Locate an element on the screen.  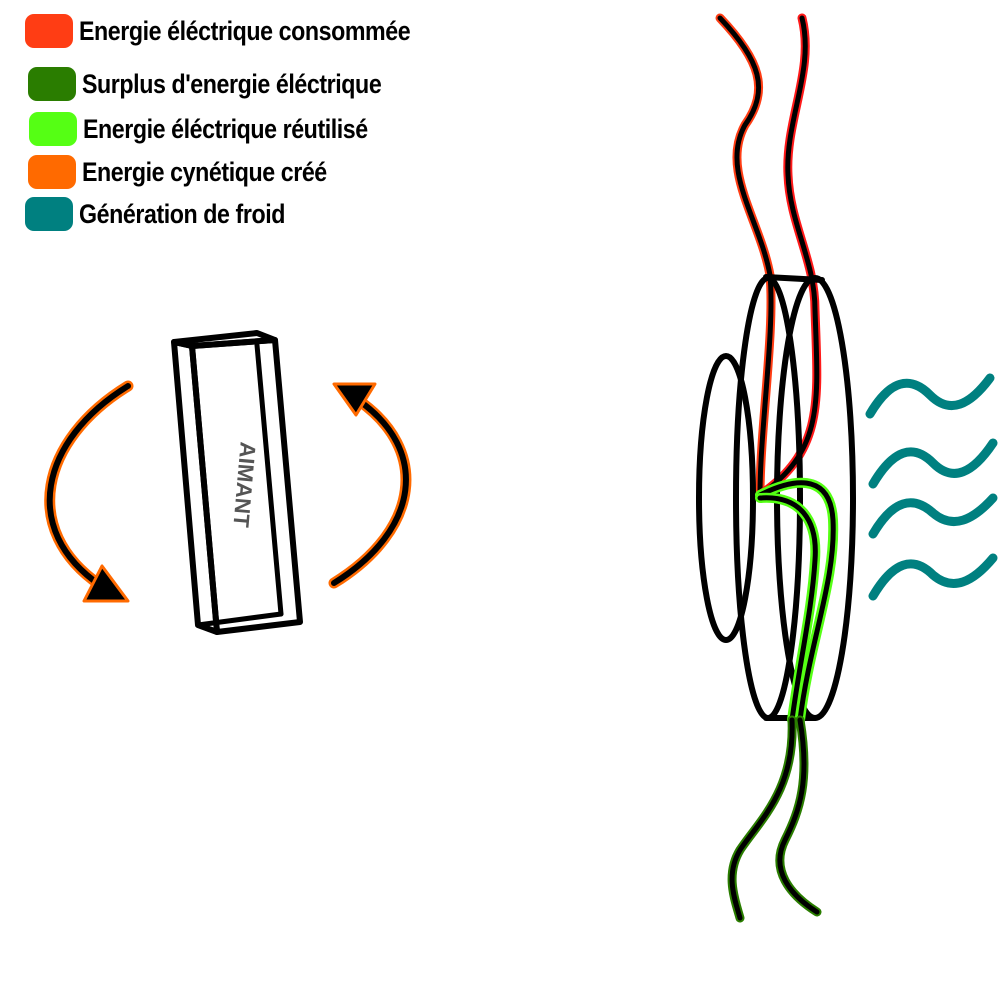
input-wire-right-core is located at coordinates (788, 256).